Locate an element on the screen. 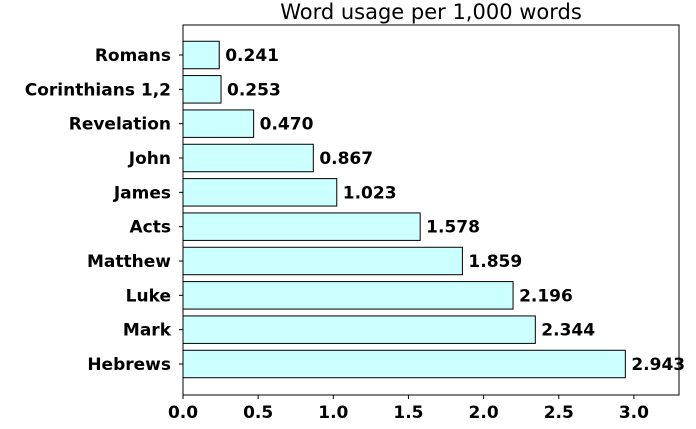 Image resolution: width=696 pixels, height=429 pixels. x-tick-label: 0.5 is located at coordinates (258, 413).